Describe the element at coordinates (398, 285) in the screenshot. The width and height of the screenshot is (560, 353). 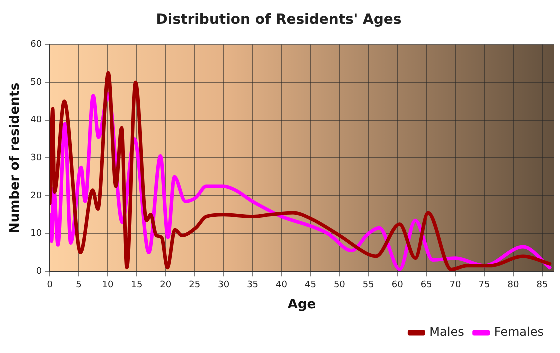
I see `x-tick-label: 60` at that location.